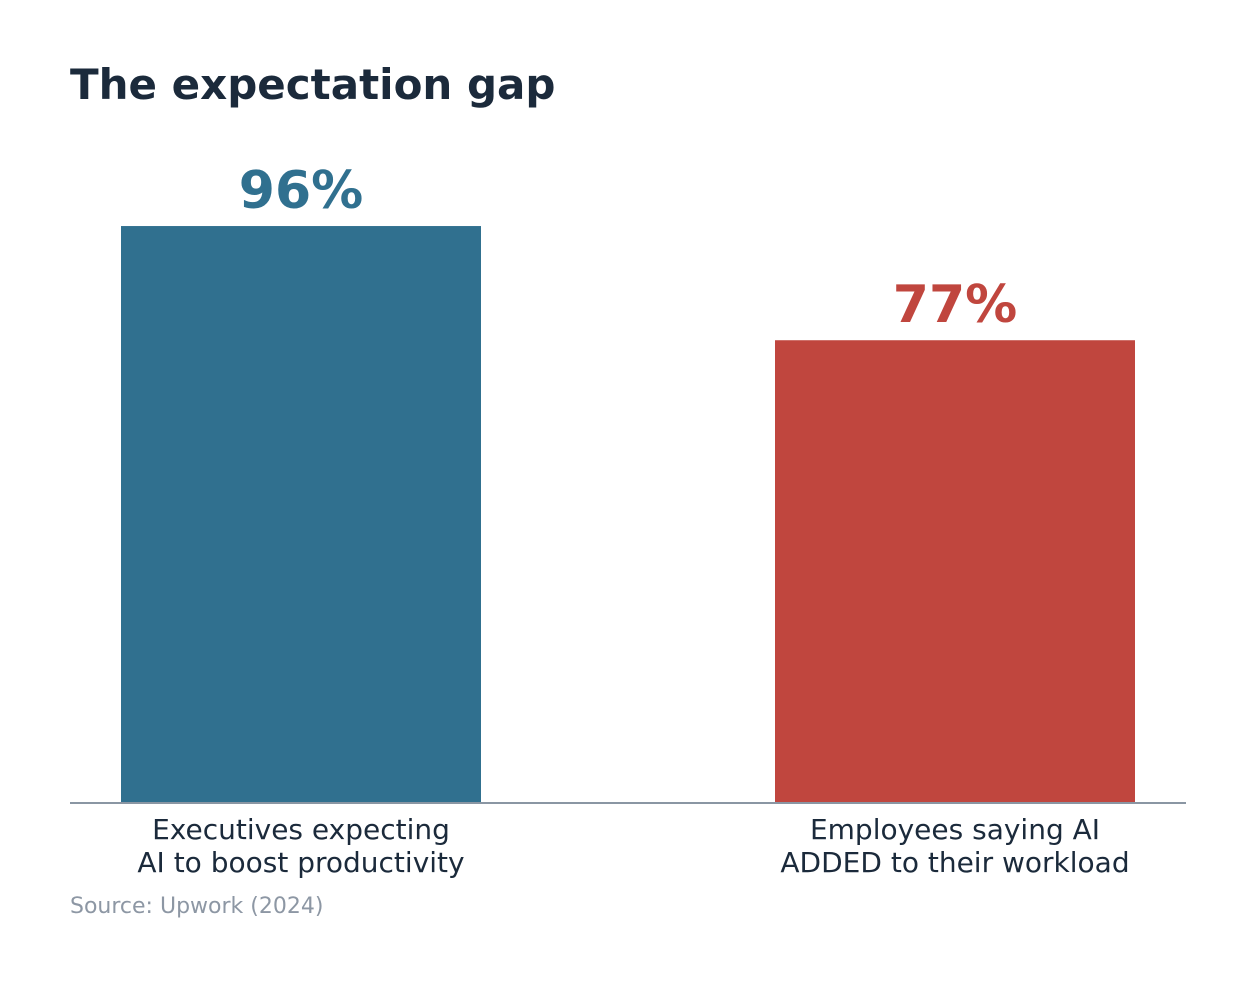 This screenshot has height=991, width=1256. Describe the element at coordinates (955, 305) in the screenshot. I see `bar-value-label-2: 77%` at that location.